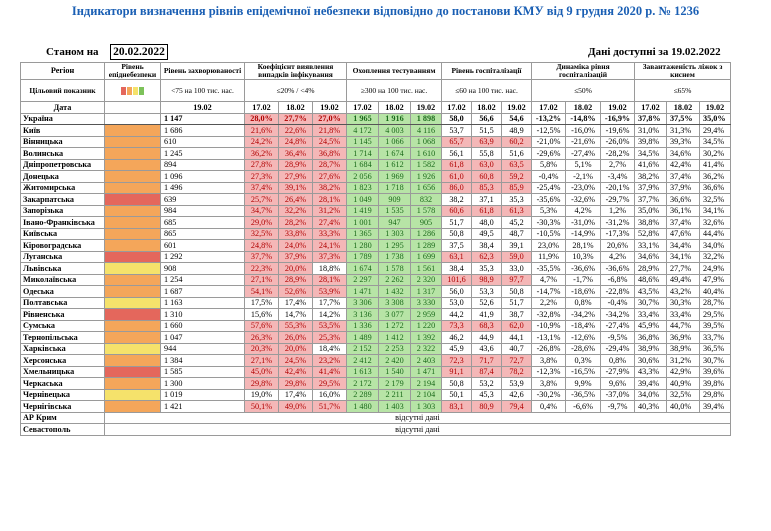 This screenshot has height=531, width=771. I want to click on dynamics-value: -16,0%, so click(583, 130).